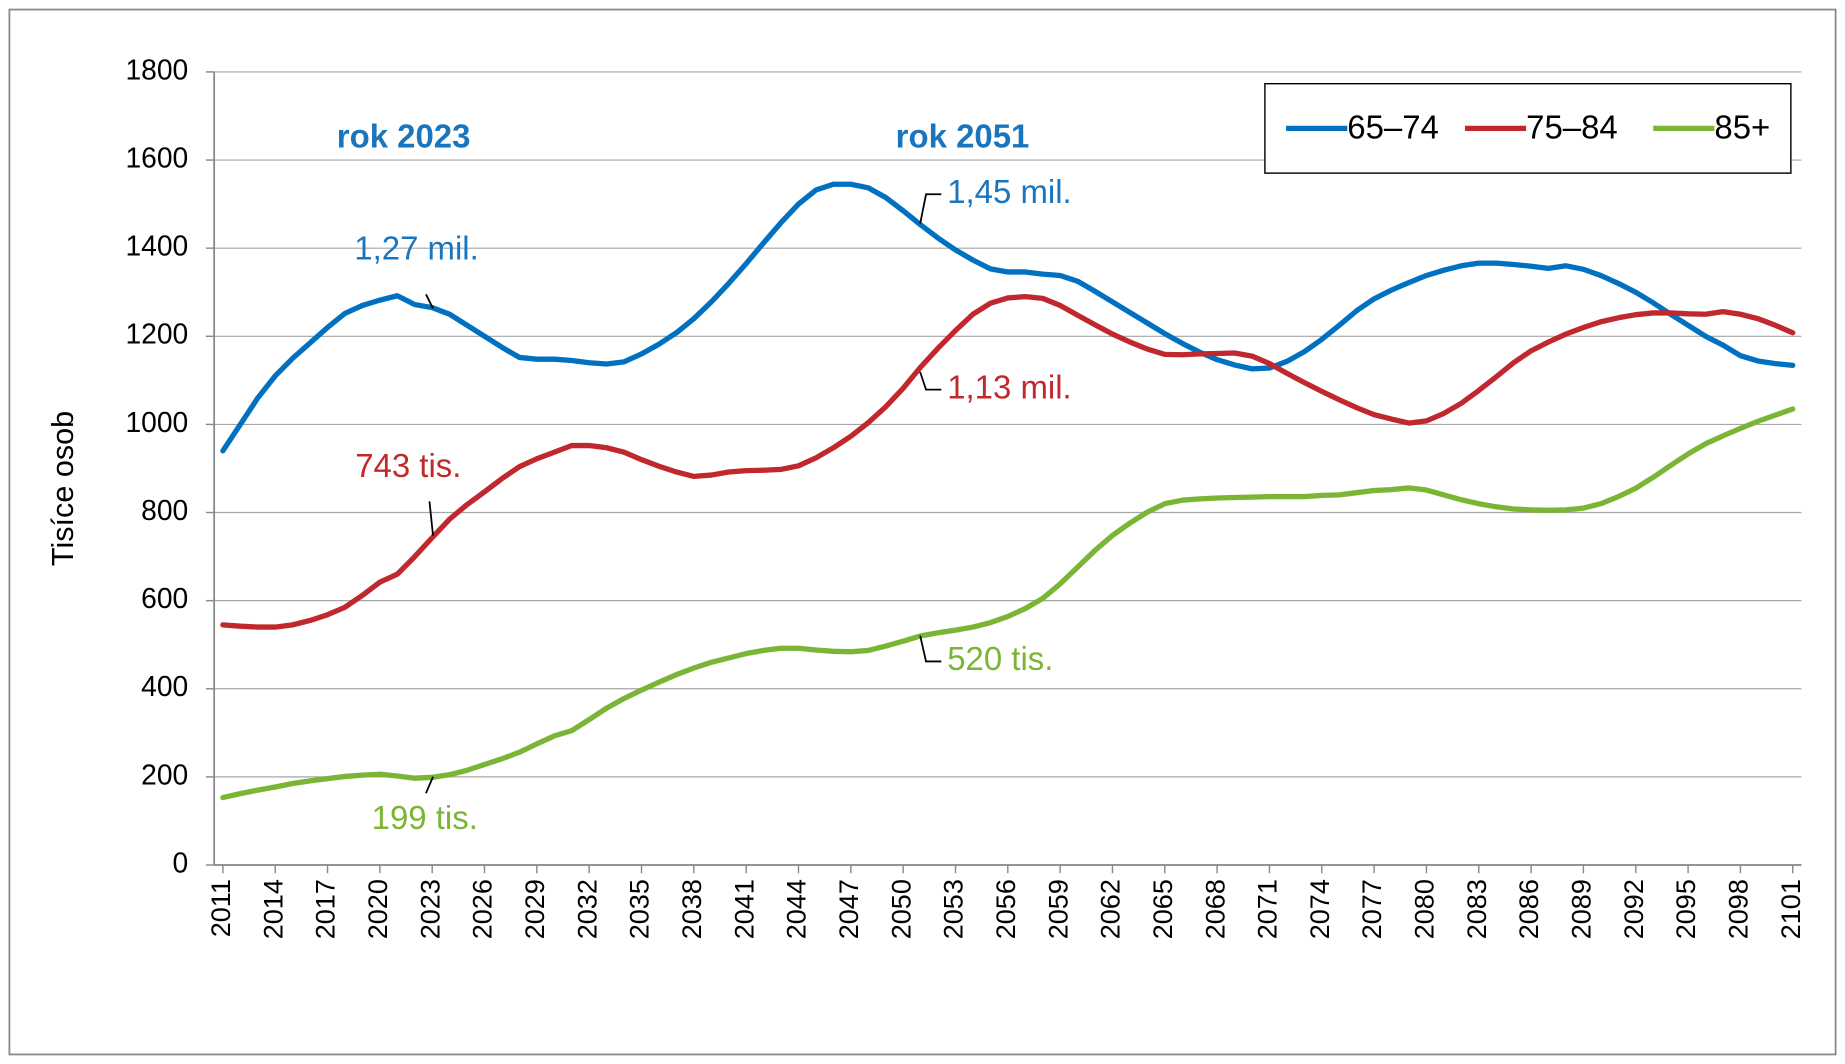  I want to click on annotation: 520 tis., so click(1000, 658).